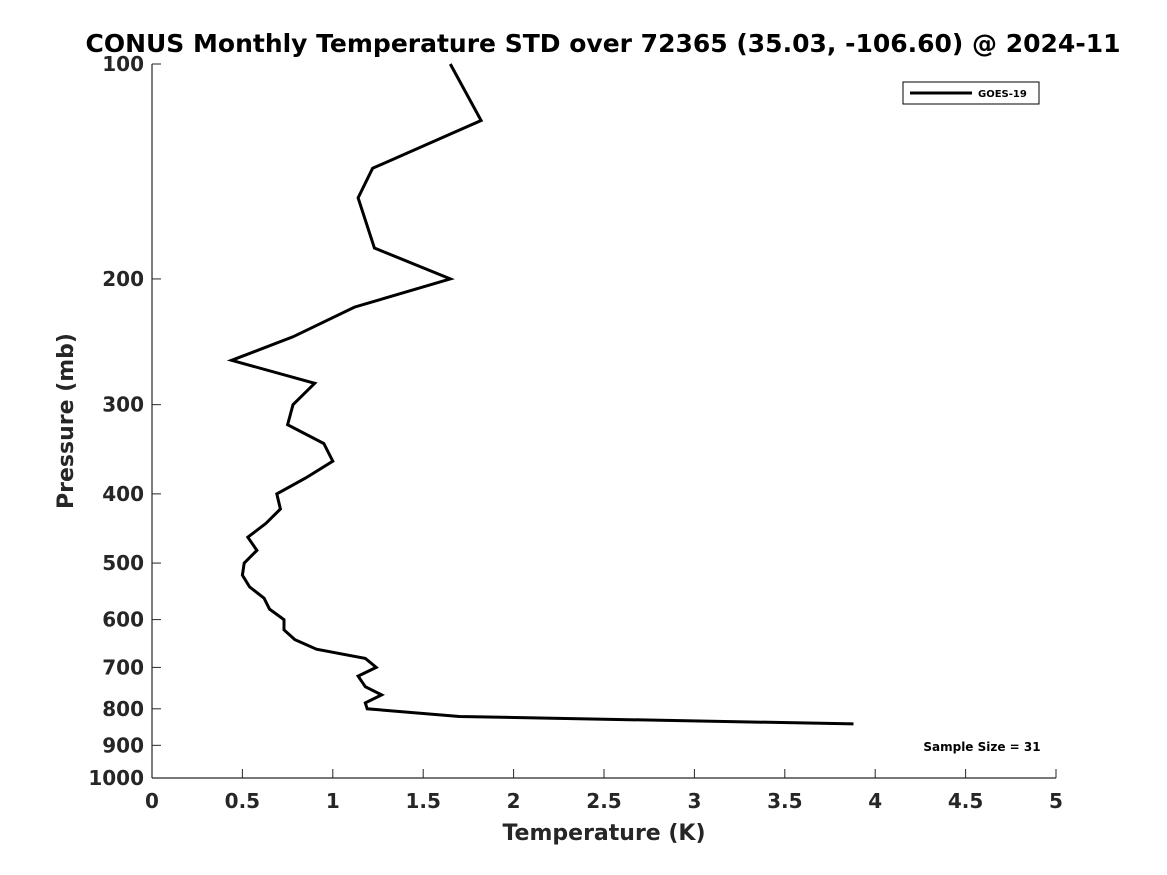 The width and height of the screenshot is (1167, 875). I want to click on y-tick-label: 100, so click(123, 64).